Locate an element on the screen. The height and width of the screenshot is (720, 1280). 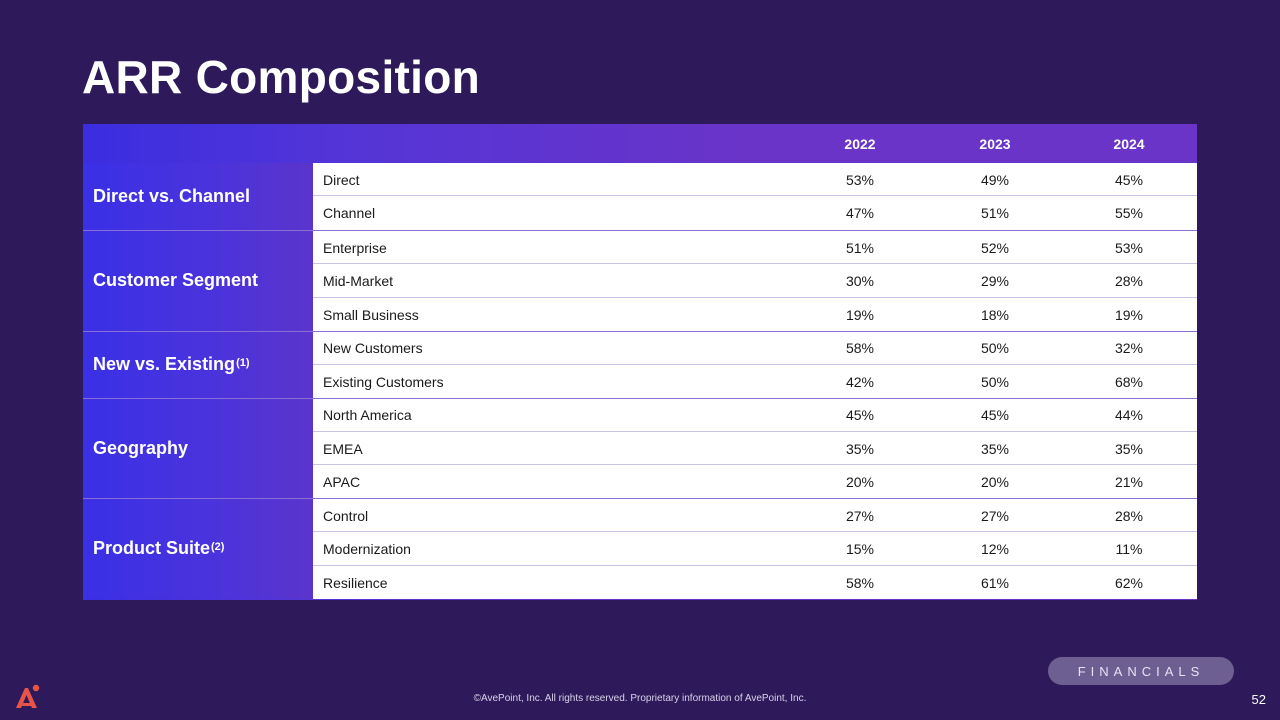
row-label: Direct is located at coordinates (341, 179).